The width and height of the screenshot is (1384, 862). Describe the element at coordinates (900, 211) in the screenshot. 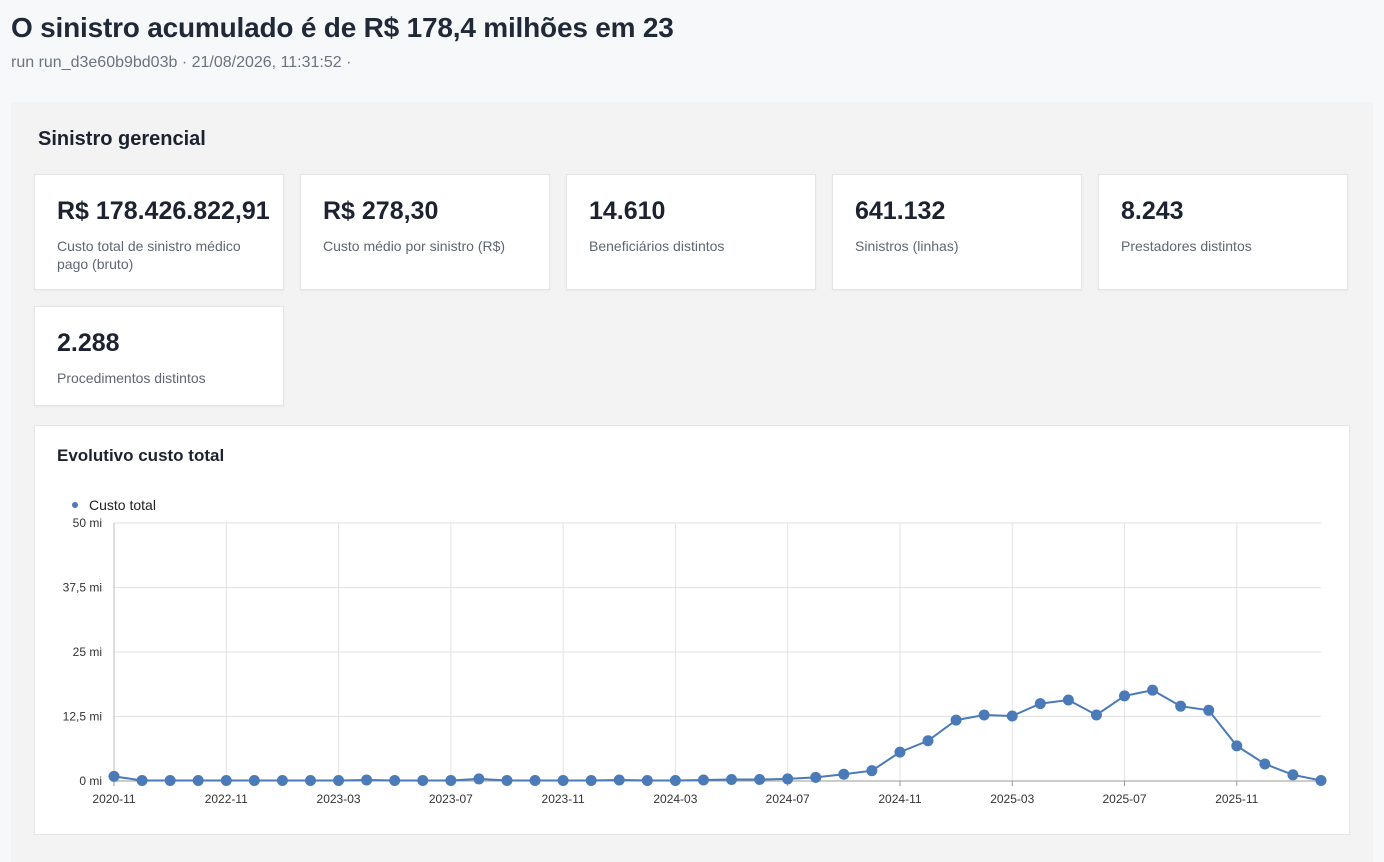

I see `kpi-value: 641.132` at that location.